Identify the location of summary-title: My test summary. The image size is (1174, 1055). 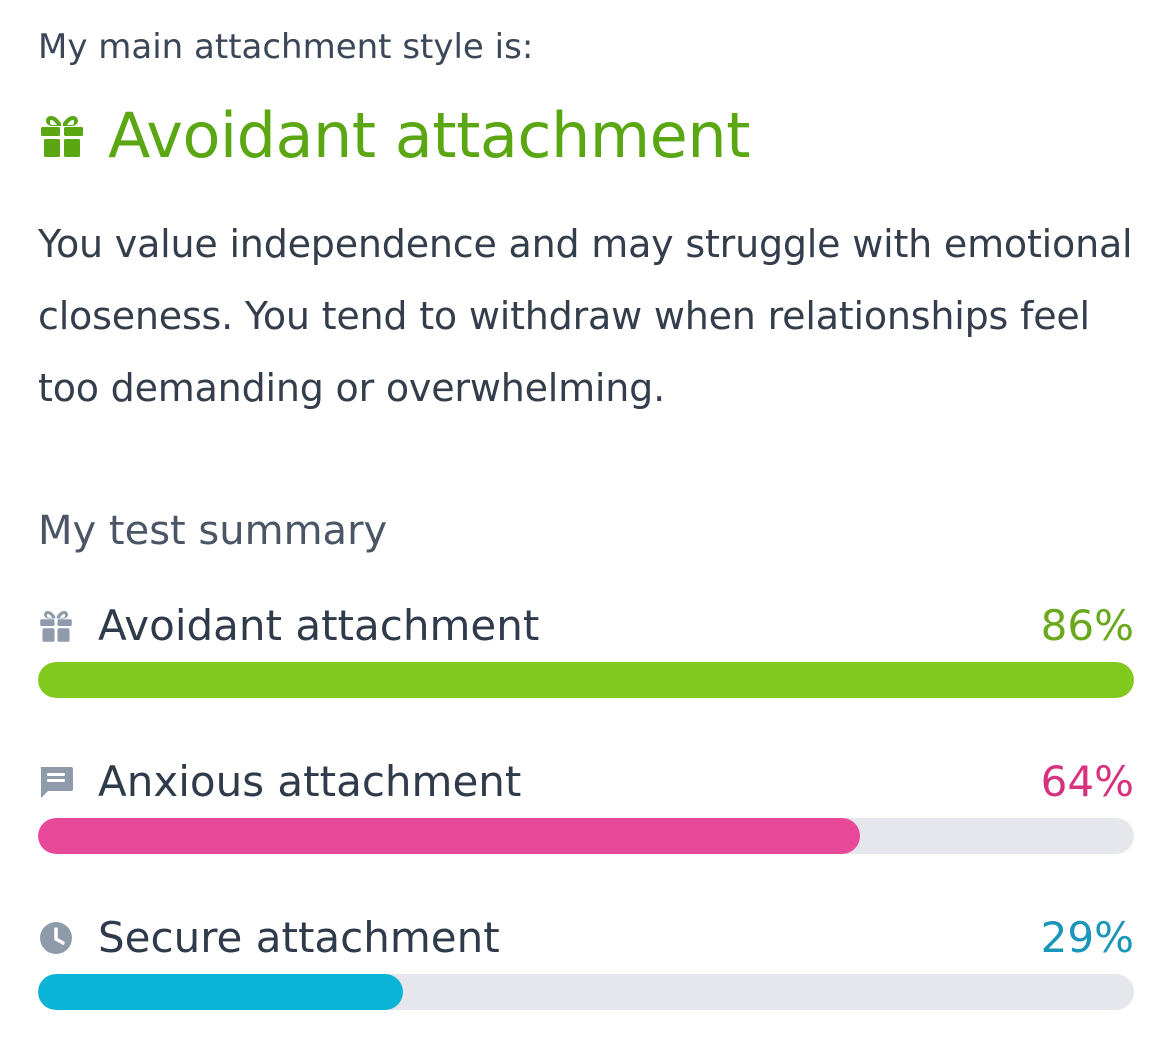
(213, 531).